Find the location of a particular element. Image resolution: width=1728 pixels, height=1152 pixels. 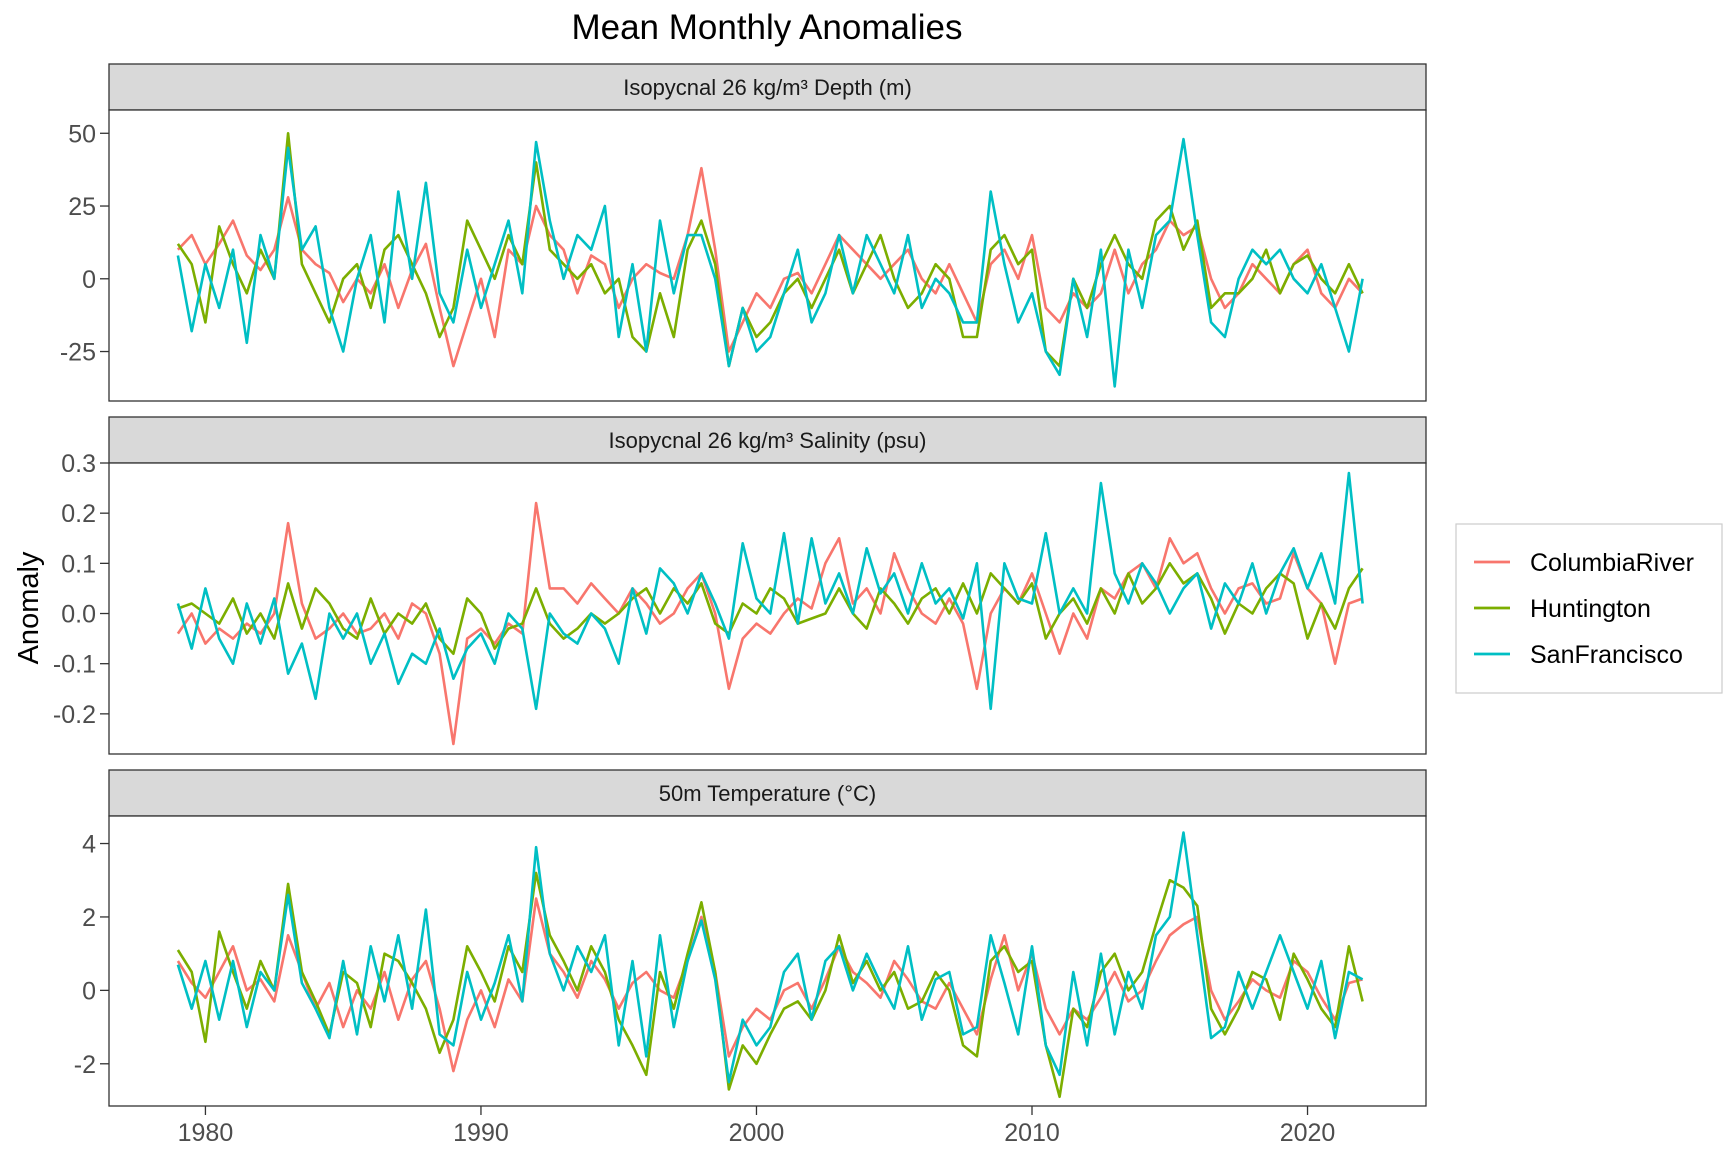

y-tick-label: 4 is located at coordinates (89, 845).